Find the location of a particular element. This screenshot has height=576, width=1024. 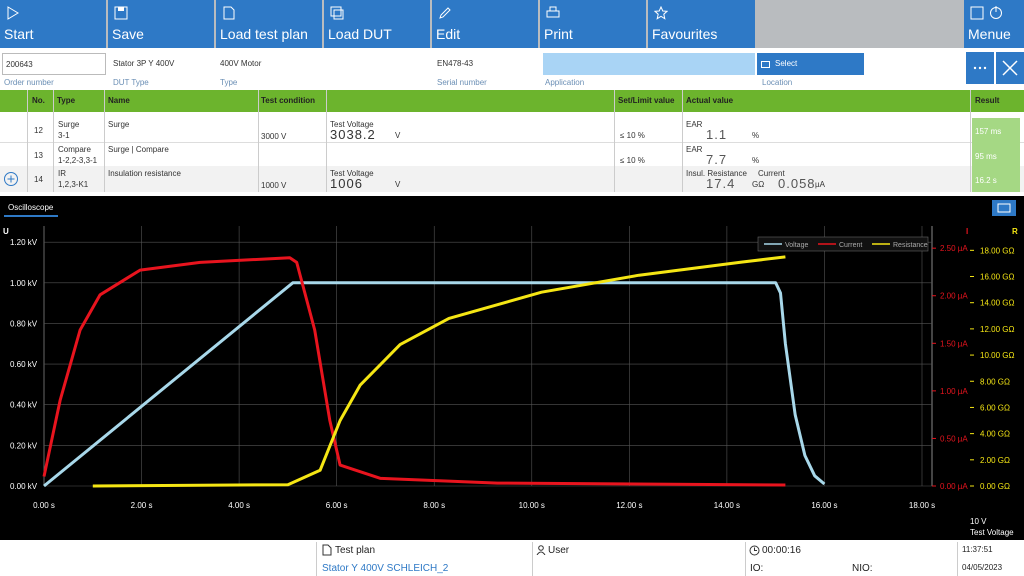

y3-tick-label: 18.00 GΩ is located at coordinates (997, 250).